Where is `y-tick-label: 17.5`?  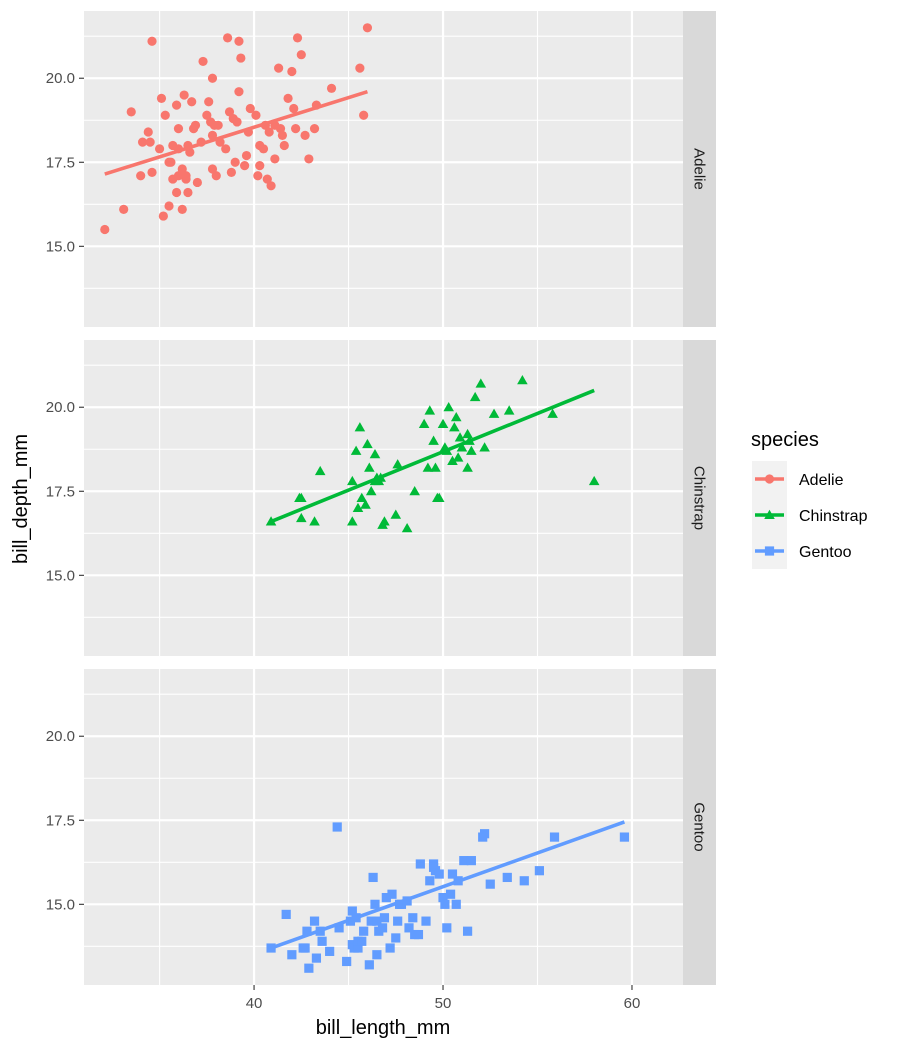 y-tick-label: 17.5 is located at coordinates (60, 162).